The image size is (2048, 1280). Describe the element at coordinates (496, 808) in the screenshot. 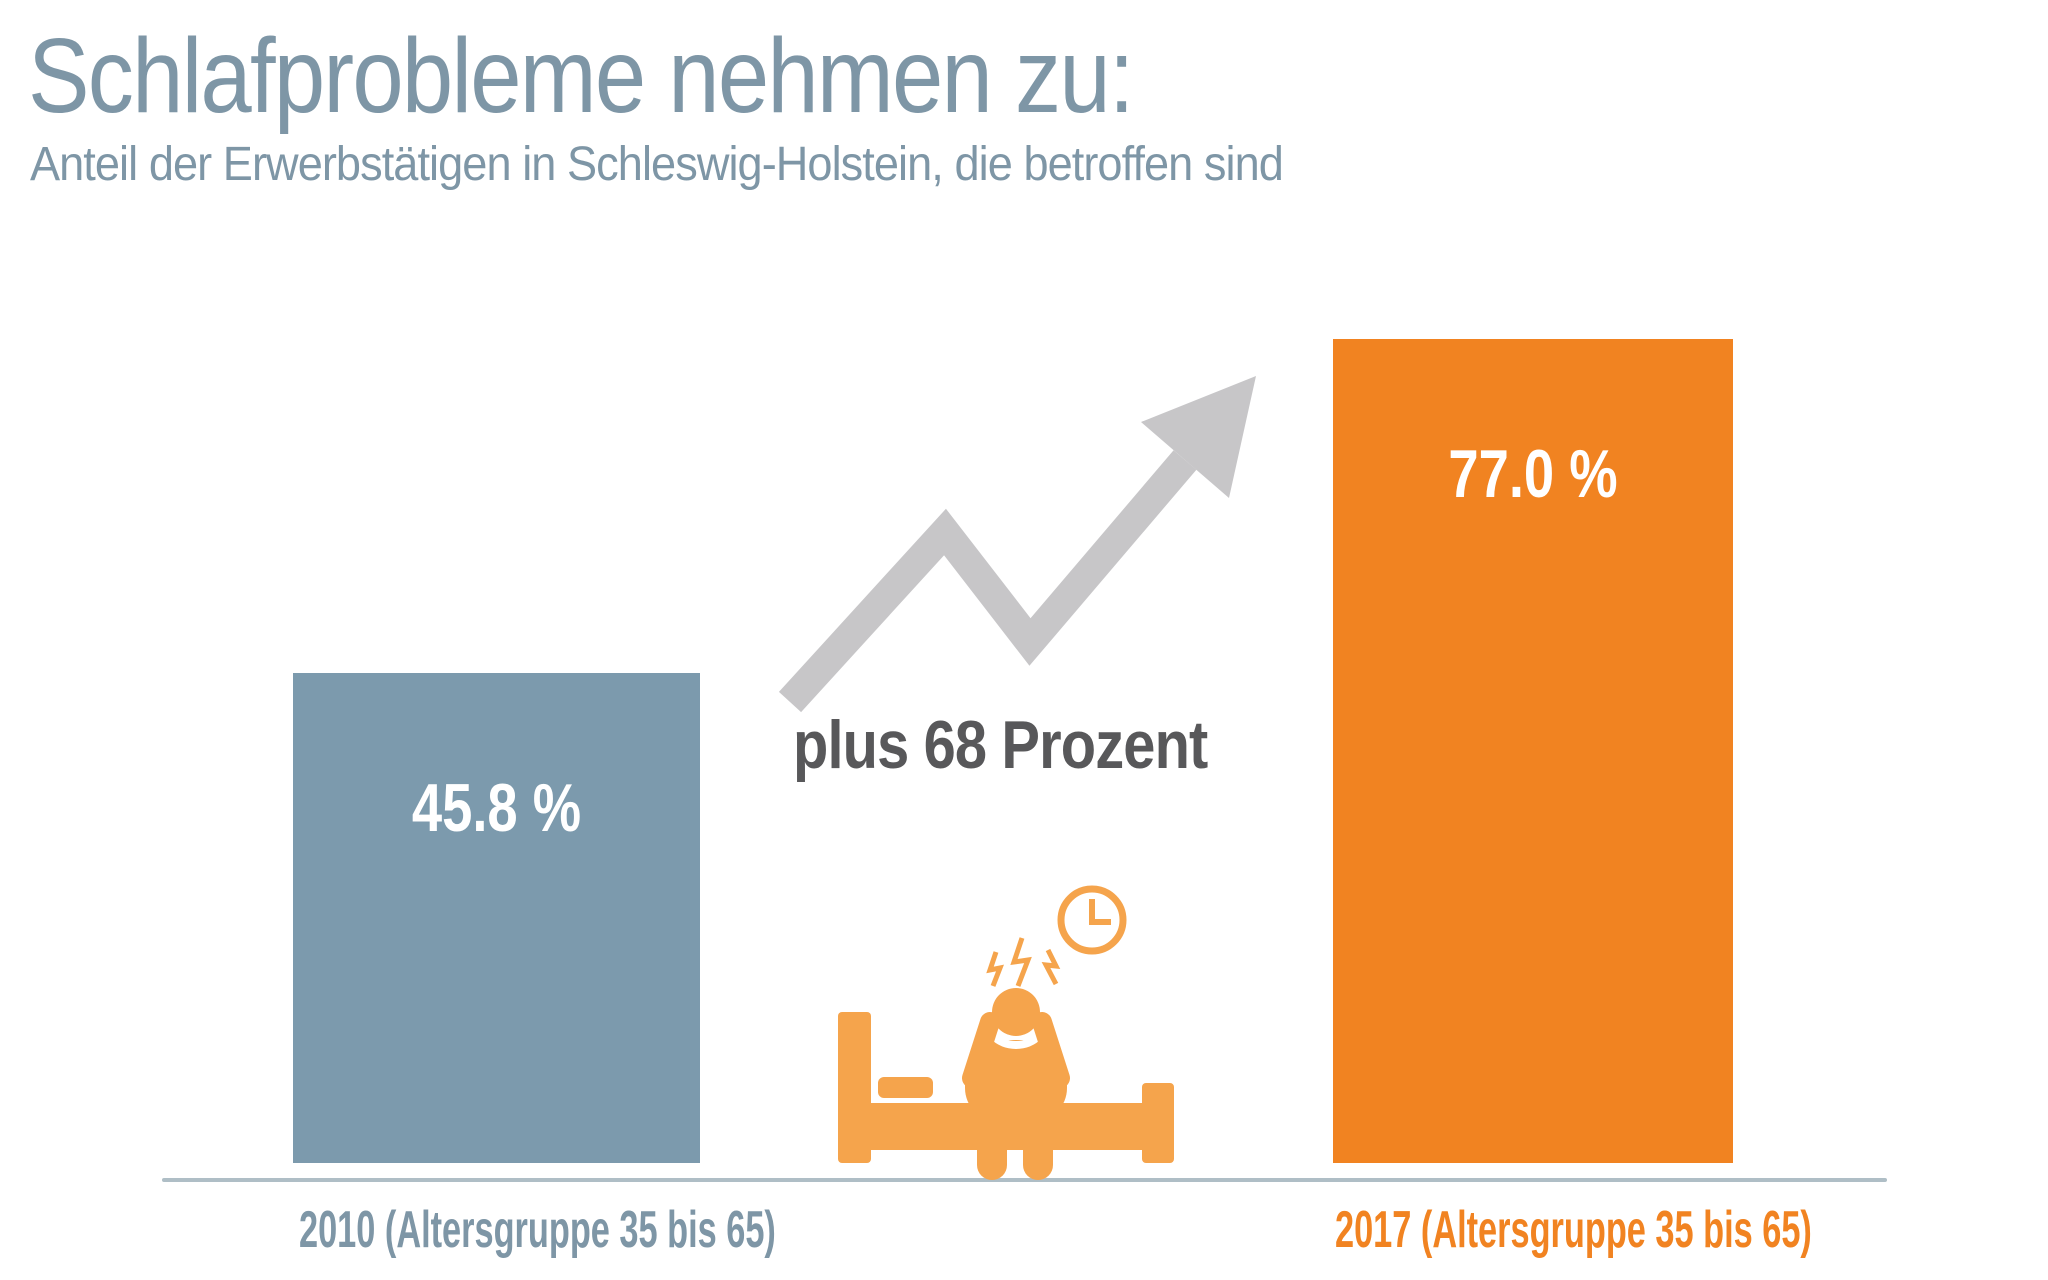

I see `bar-2010-value-label: 45.8 %` at that location.